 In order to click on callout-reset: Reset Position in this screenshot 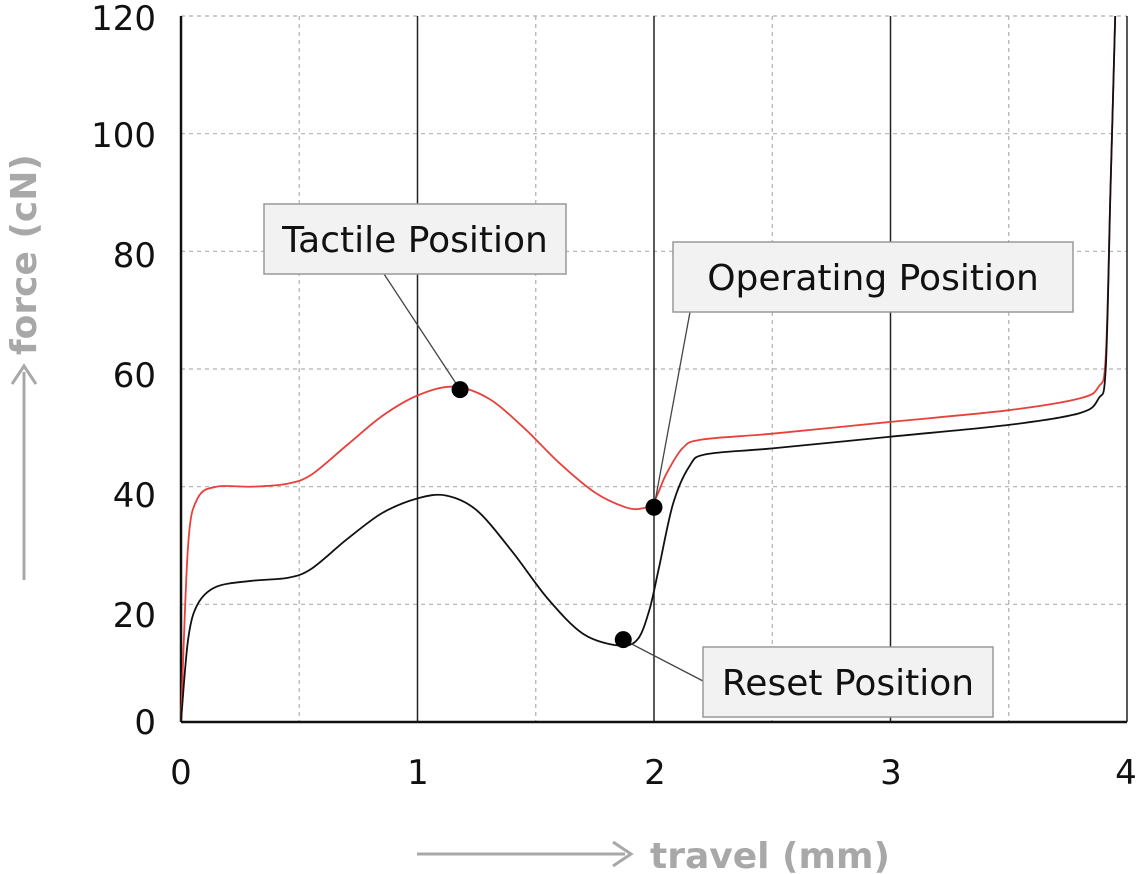, I will do `click(848, 682)`.